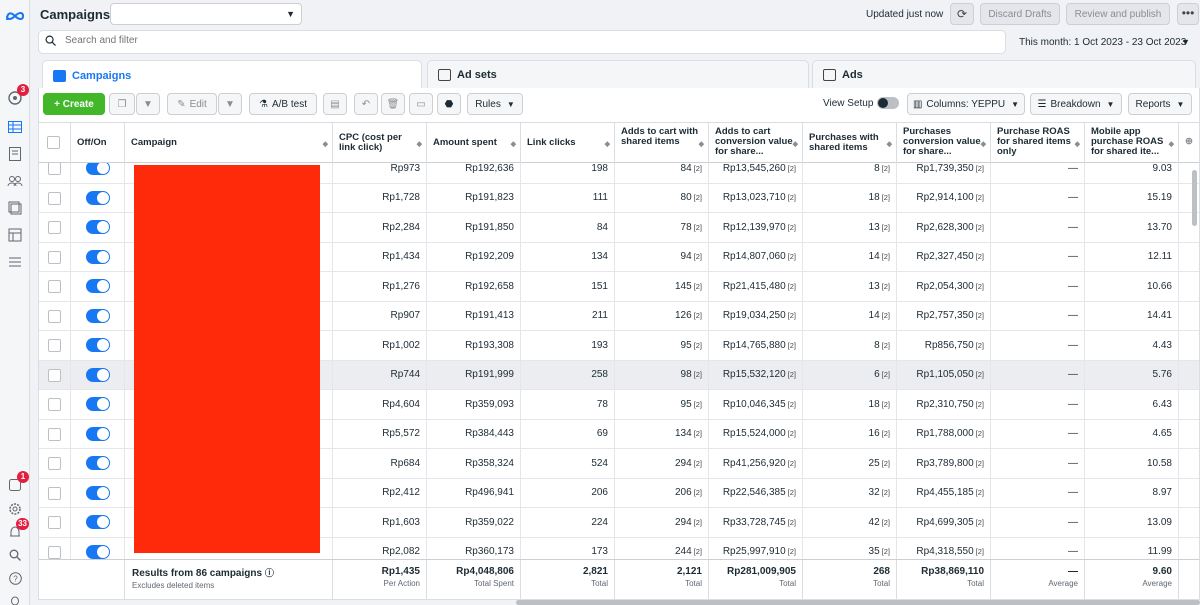 This screenshot has height=605, width=1200. I want to click on campaign-select: ▼, so click(206, 14).